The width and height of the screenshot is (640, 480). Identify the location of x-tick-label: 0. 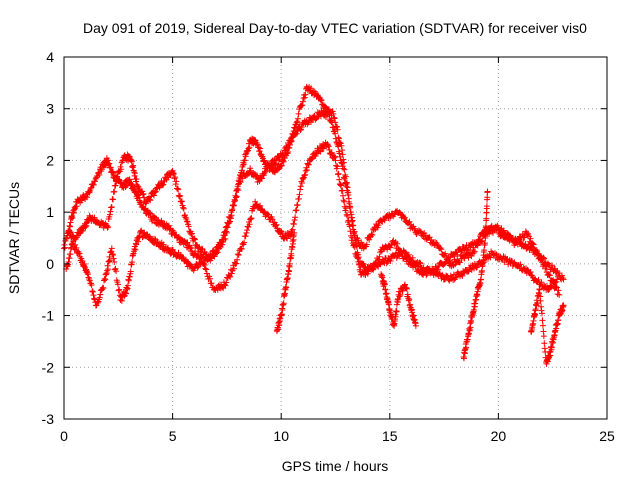
(64, 436).